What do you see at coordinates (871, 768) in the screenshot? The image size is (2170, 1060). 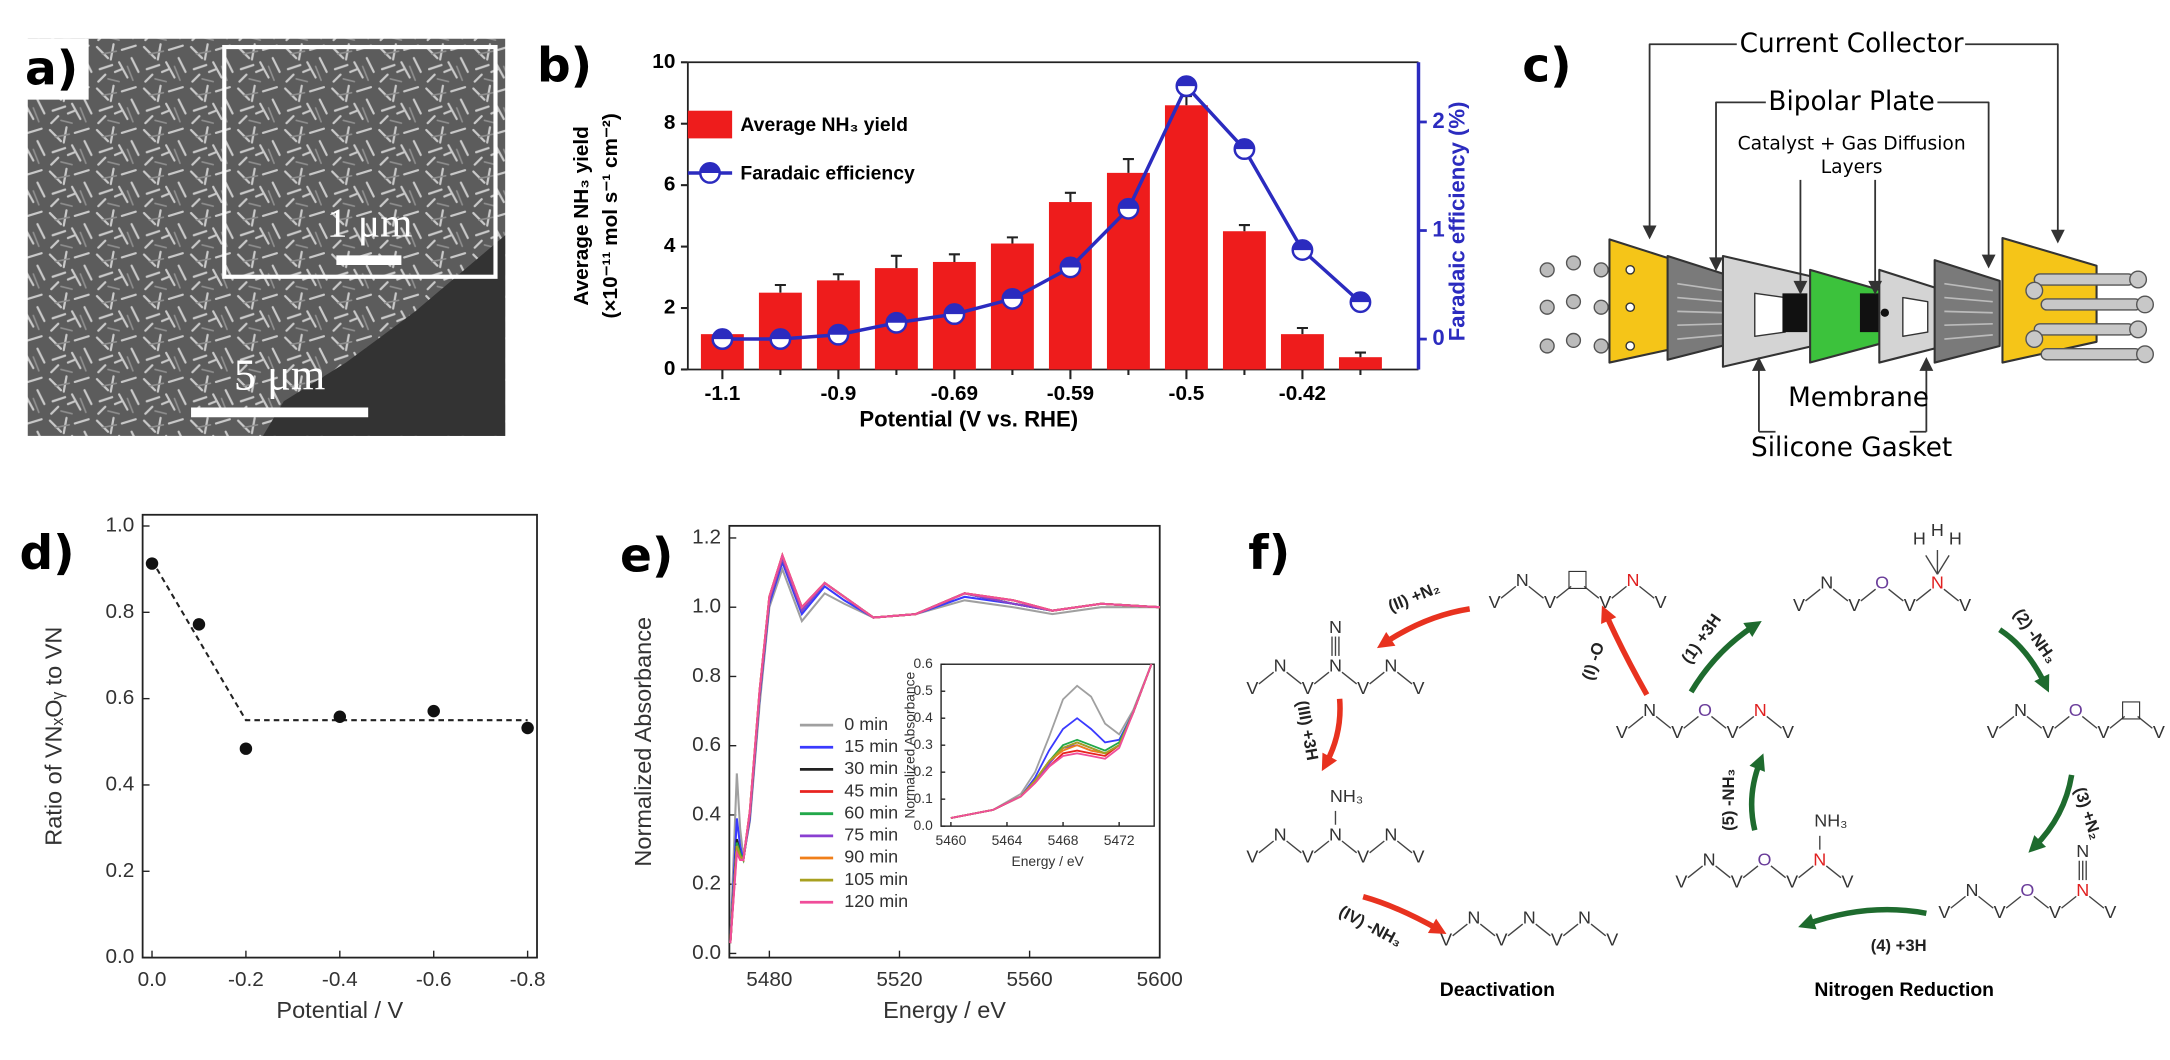 I see `legend-label: 30 min` at bounding box center [871, 768].